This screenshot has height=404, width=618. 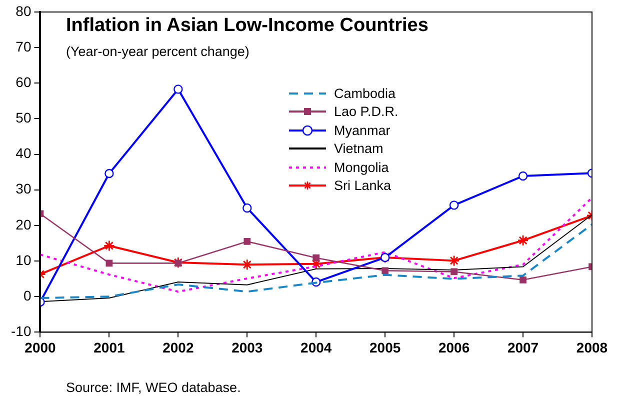 What do you see at coordinates (158, 51) in the screenshot?
I see `text: (Year-on-year percent change)` at bounding box center [158, 51].